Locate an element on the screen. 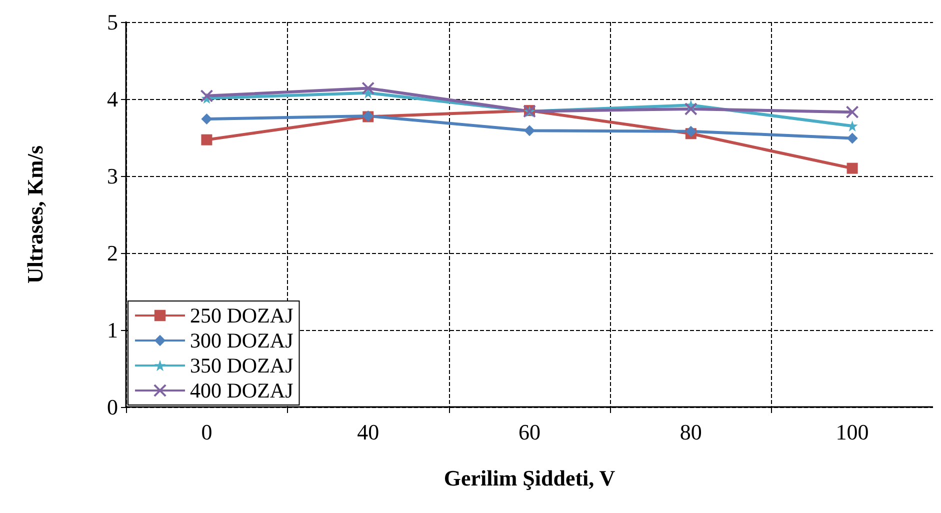 The width and height of the screenshot is (941, 513). x-tick-label: 80 is located at coordinates (691, 432).